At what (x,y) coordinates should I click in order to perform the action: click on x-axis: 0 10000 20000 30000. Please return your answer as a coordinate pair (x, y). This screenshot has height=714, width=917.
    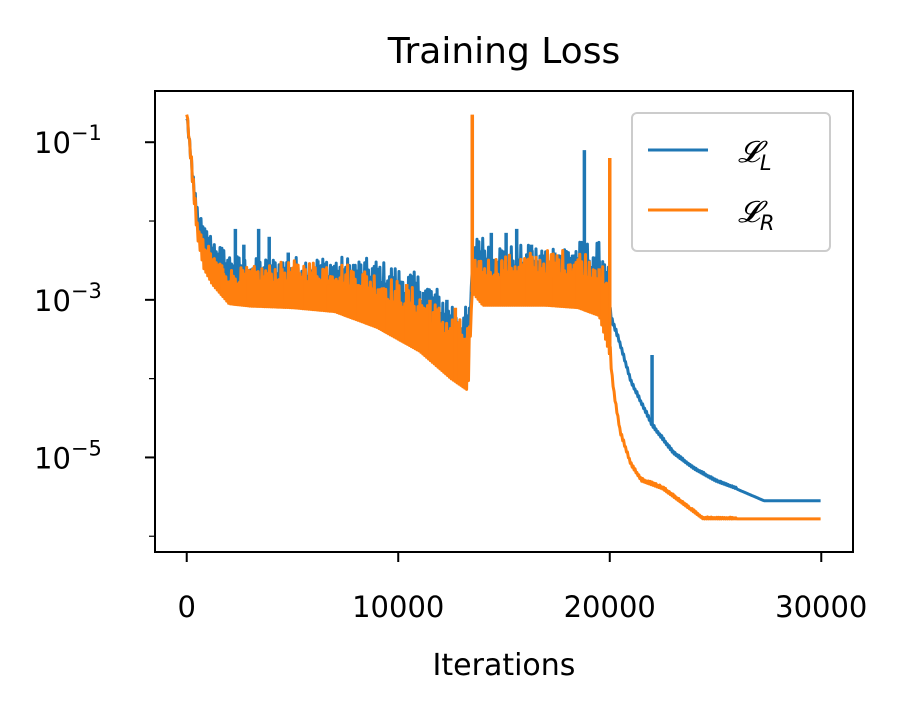
    Looking at the image, I should click on (522, 588).